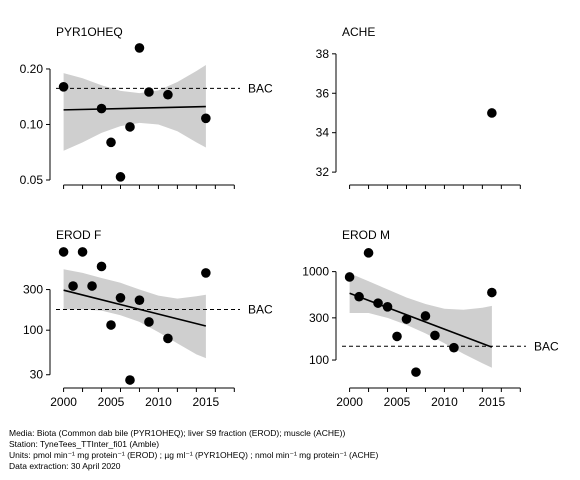 This screenshot has width=580, height=480. Describe the element at coordinates (78, 235) in the screenshot. I see `panel-title: EROD F` at that location.